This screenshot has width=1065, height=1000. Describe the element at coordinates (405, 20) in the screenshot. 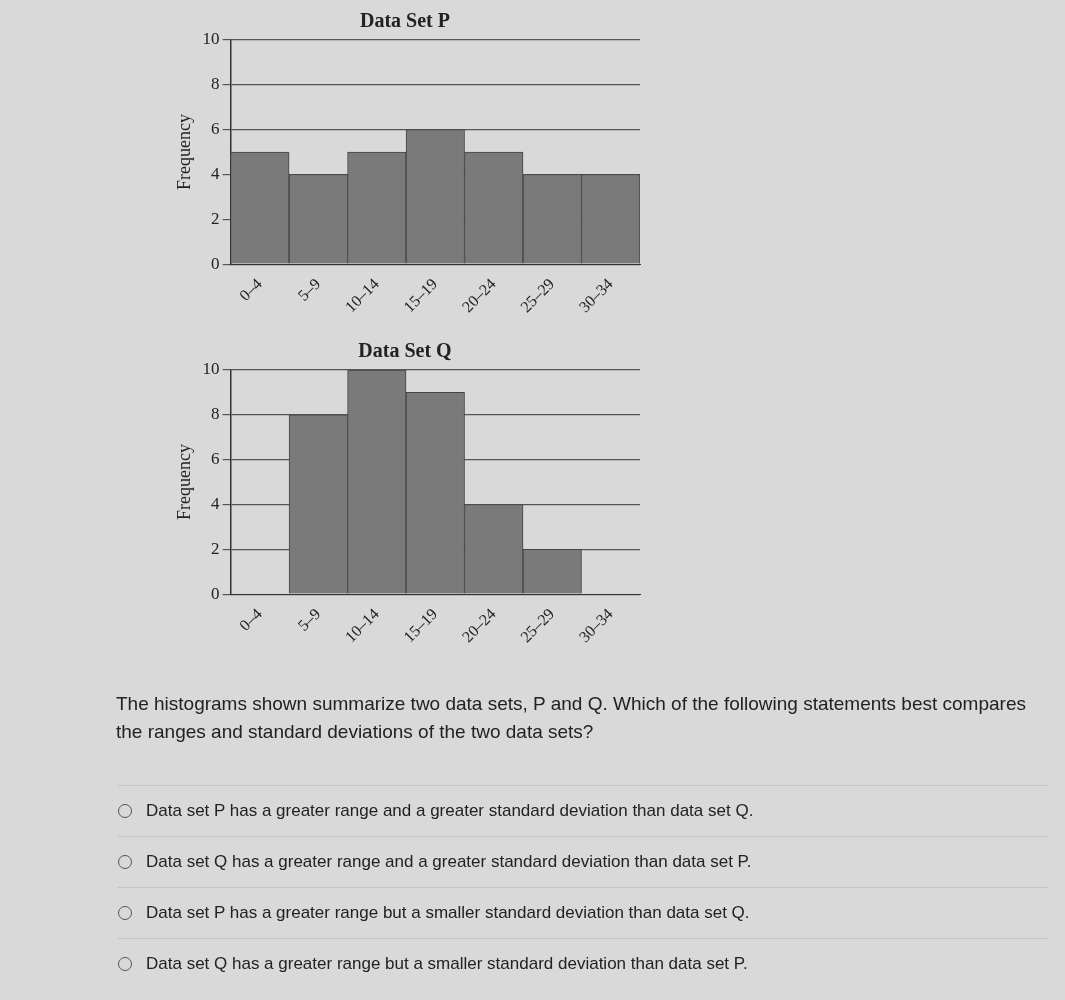

I see `chart-title: Data Set P` at that location.